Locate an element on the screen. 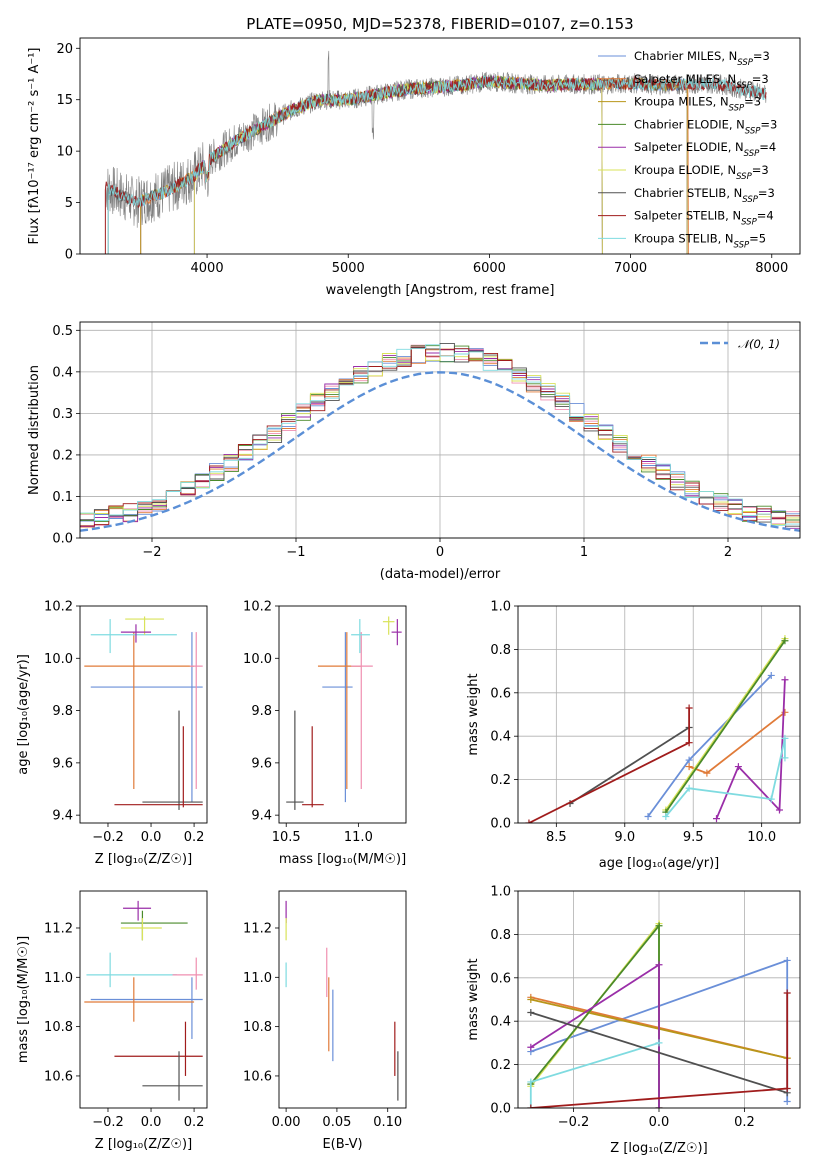 This screenshot has width=819, height=1170. legend-label: Chabrier STELIB, NSSP=3 is located at coordinates (704, 195).